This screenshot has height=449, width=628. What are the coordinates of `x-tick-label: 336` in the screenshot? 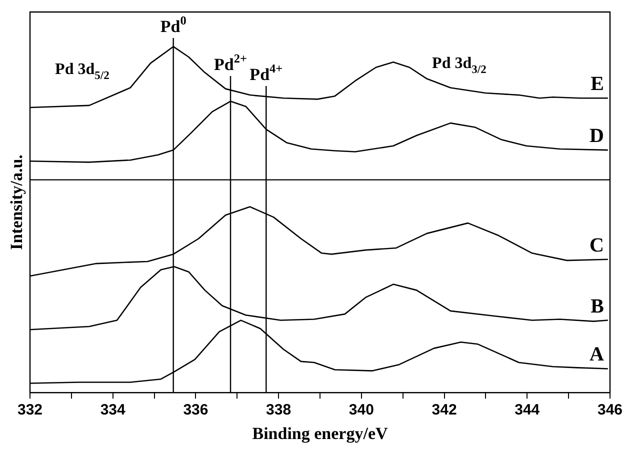 It's located at (195, 410).